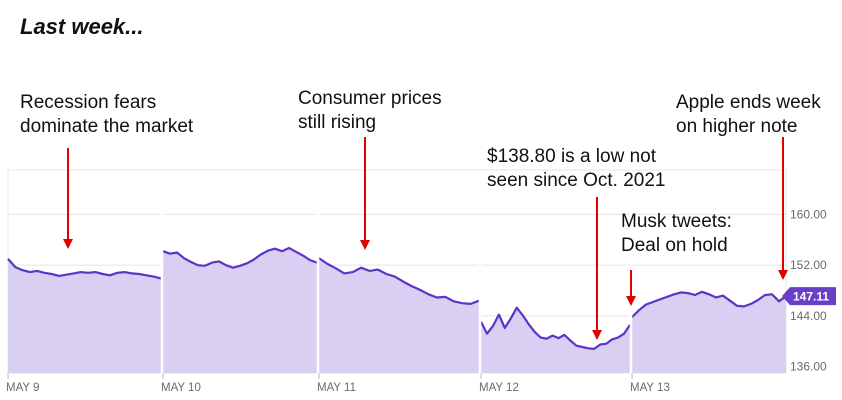 Image resolution: width=842 pixels, height=400 pixels. I want to click on annotation-text-line: seen since Oct. 2021, so click(576, 180).